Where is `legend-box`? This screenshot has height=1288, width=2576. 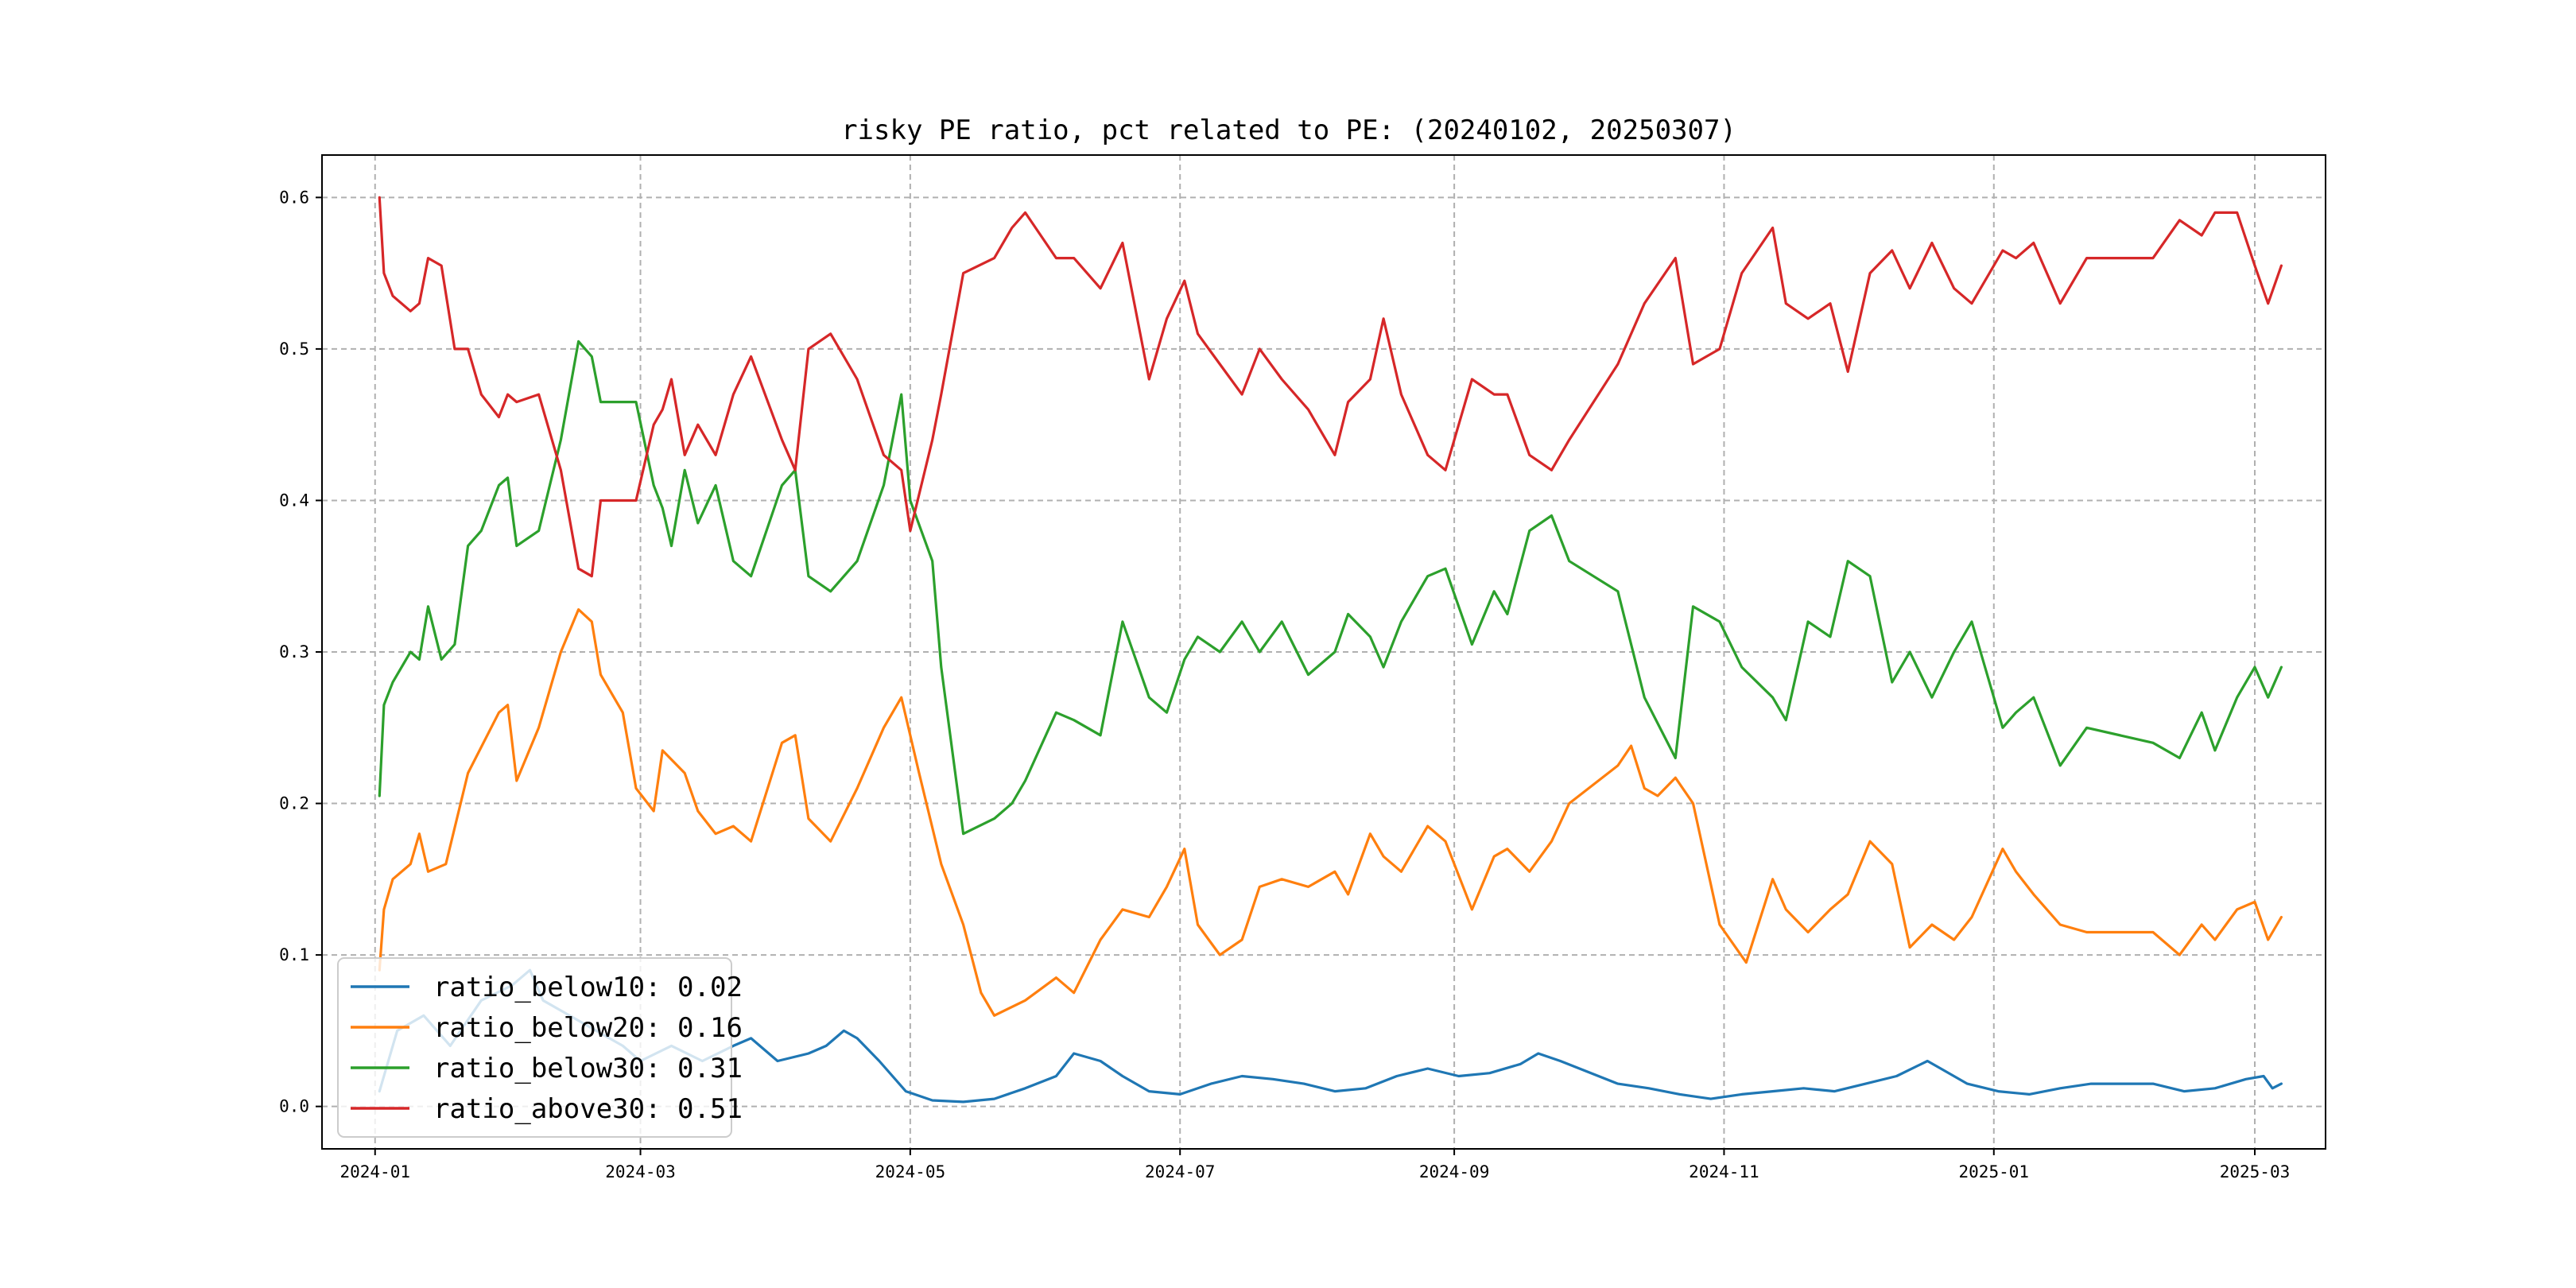 legend-box is located at coordinates (534, 1047).